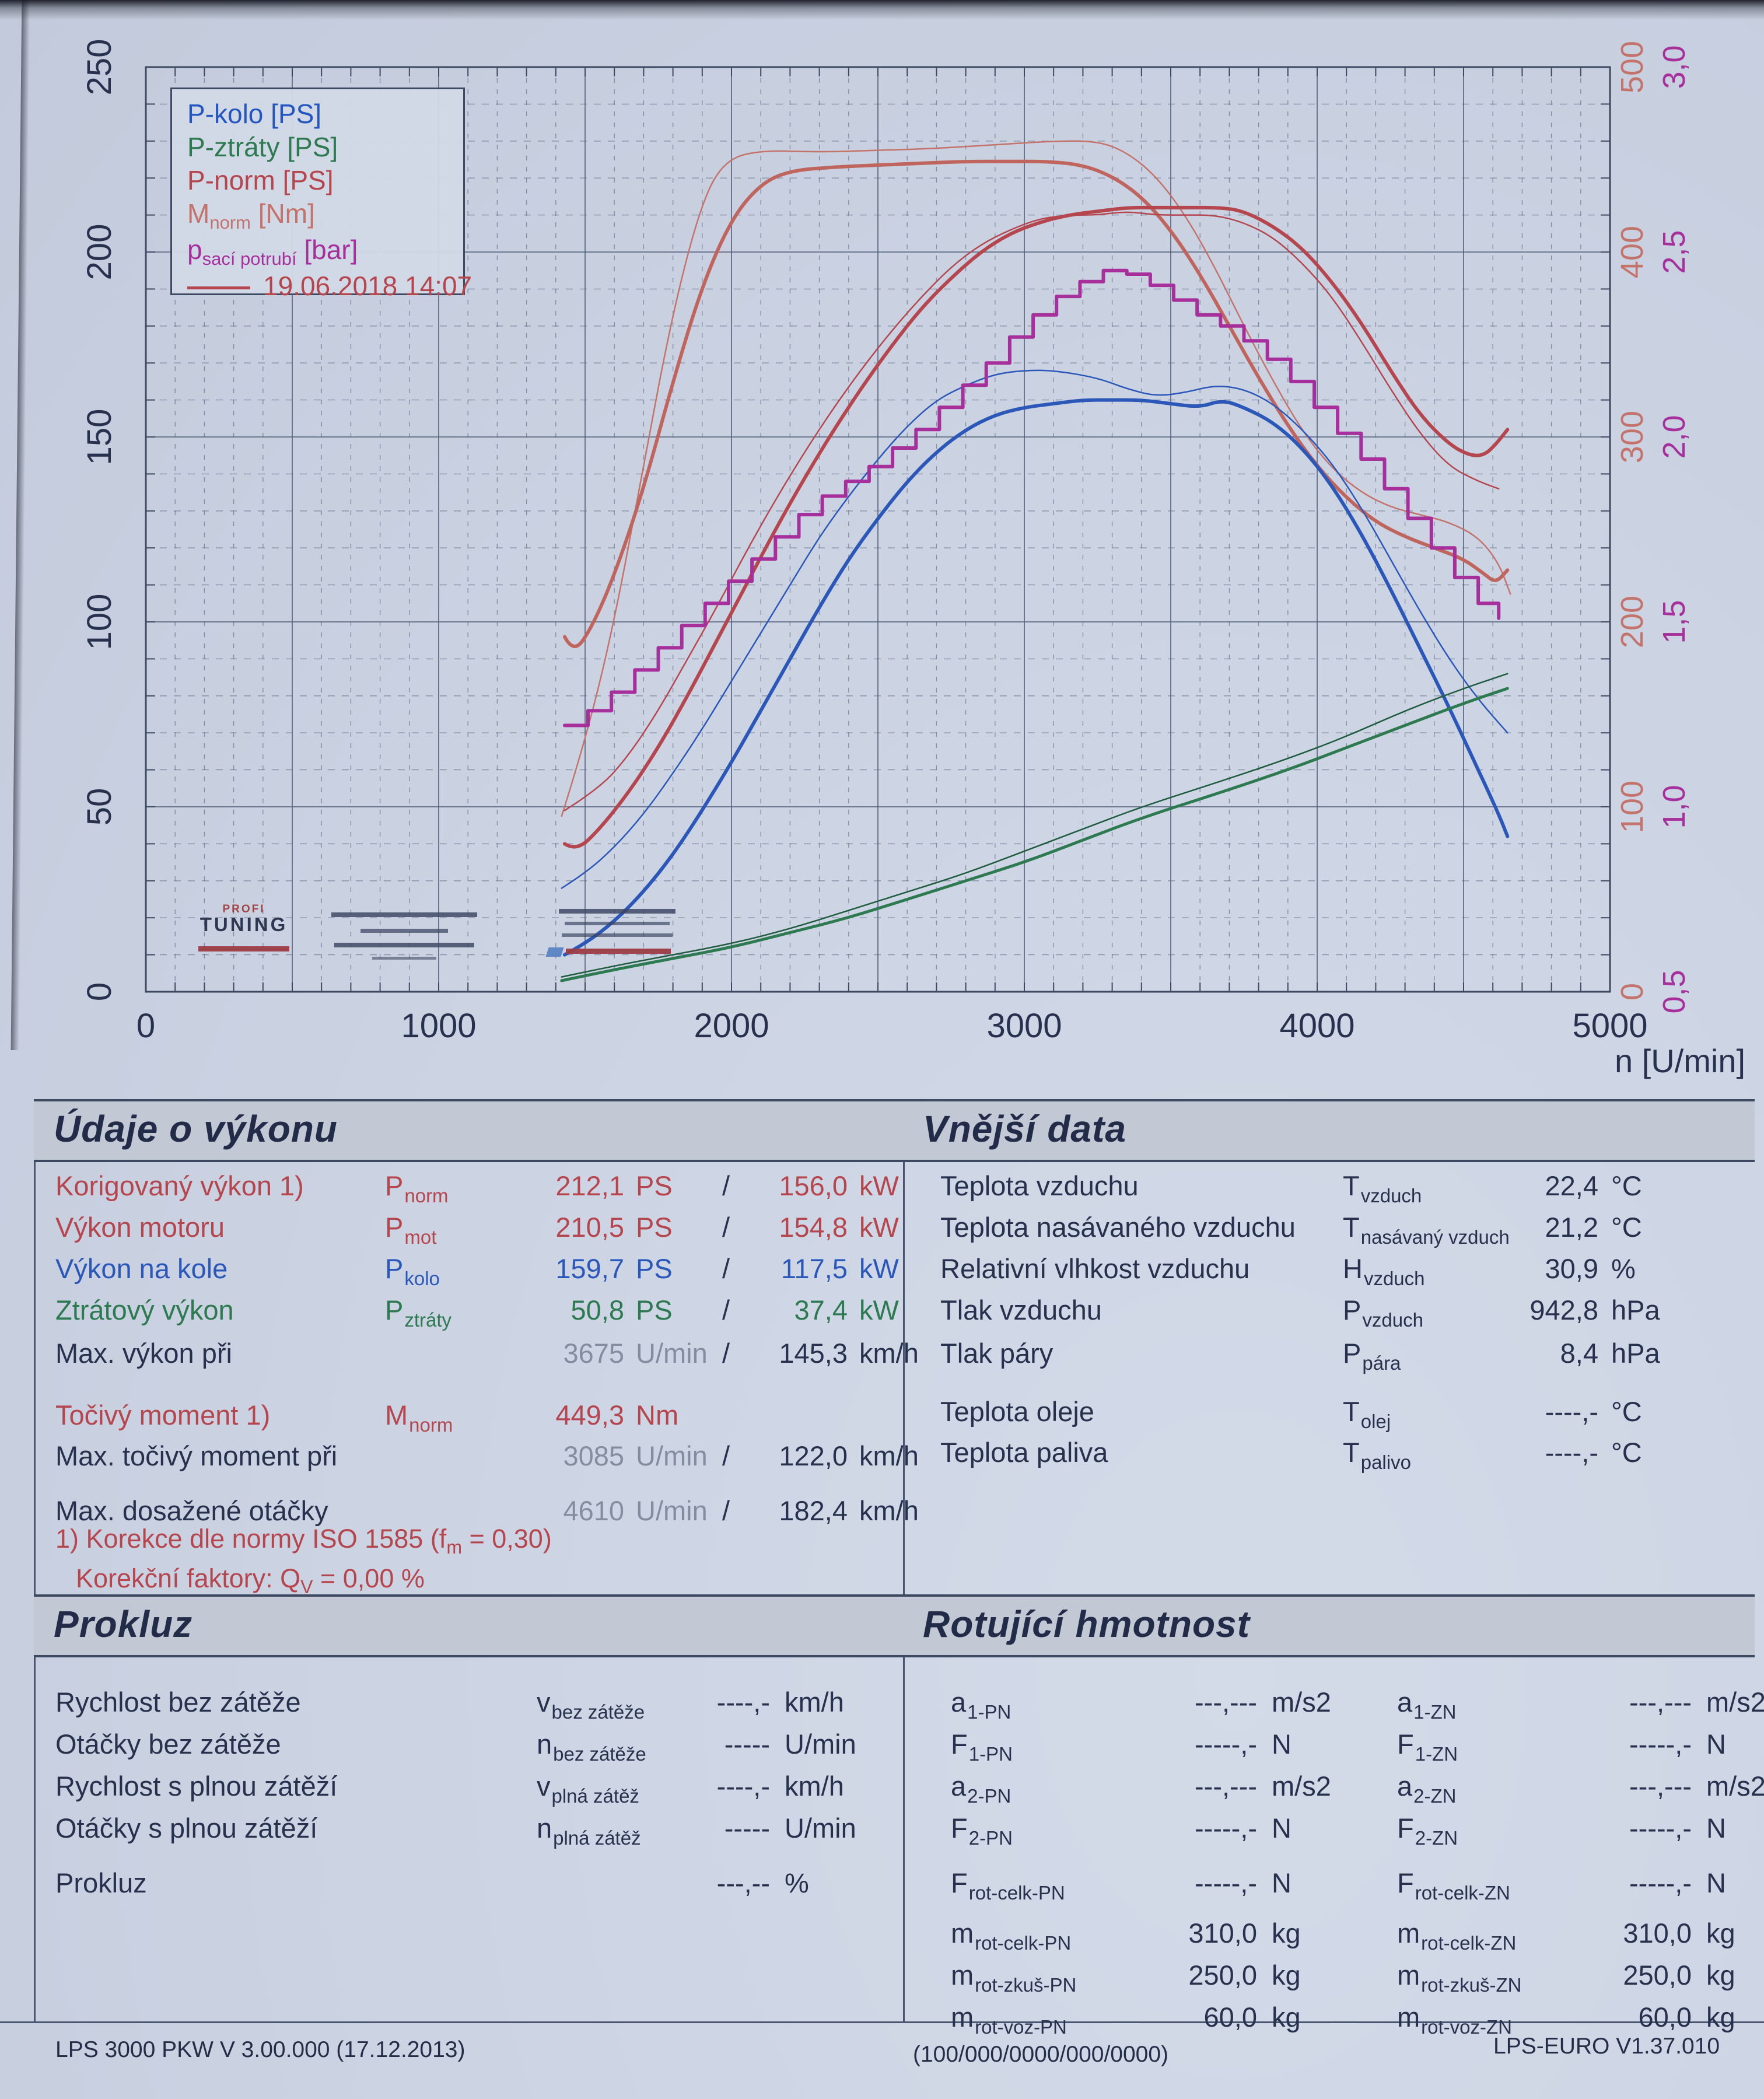 Image resolution: width=1764 pixels, height=2099 pixels. Describe the element at coordinates (813, 1455) in the screenshot. I see `vykon-row-value2: 122,0` at that location.